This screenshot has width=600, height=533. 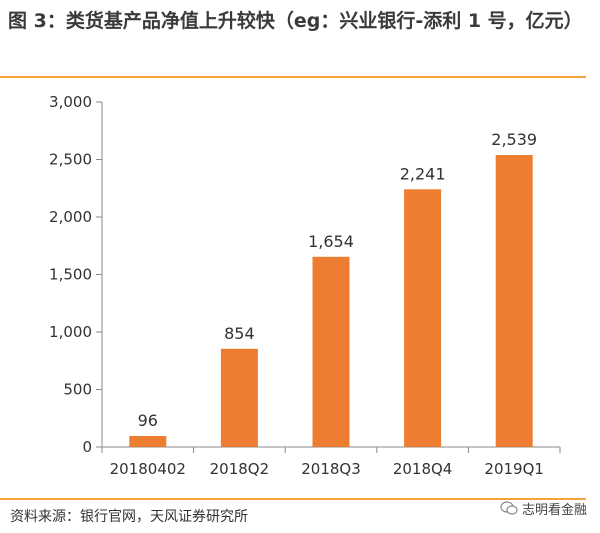 What do you see at coordinates (70, 102) in the screenshot?
I see `y-tick-label: 3,000` at bounding box center [70, 102].